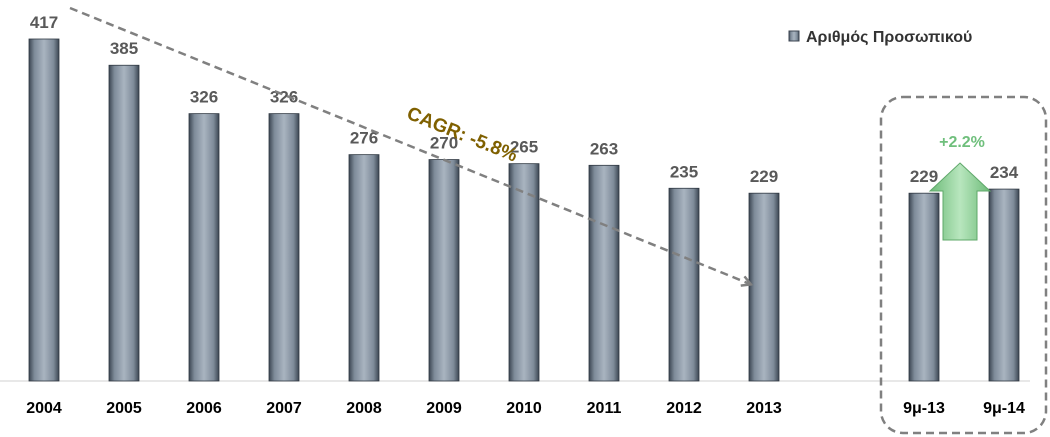 This screenshot has width=1050, height=437. I want to click on value-label-2013: 229, so click(764, 176).